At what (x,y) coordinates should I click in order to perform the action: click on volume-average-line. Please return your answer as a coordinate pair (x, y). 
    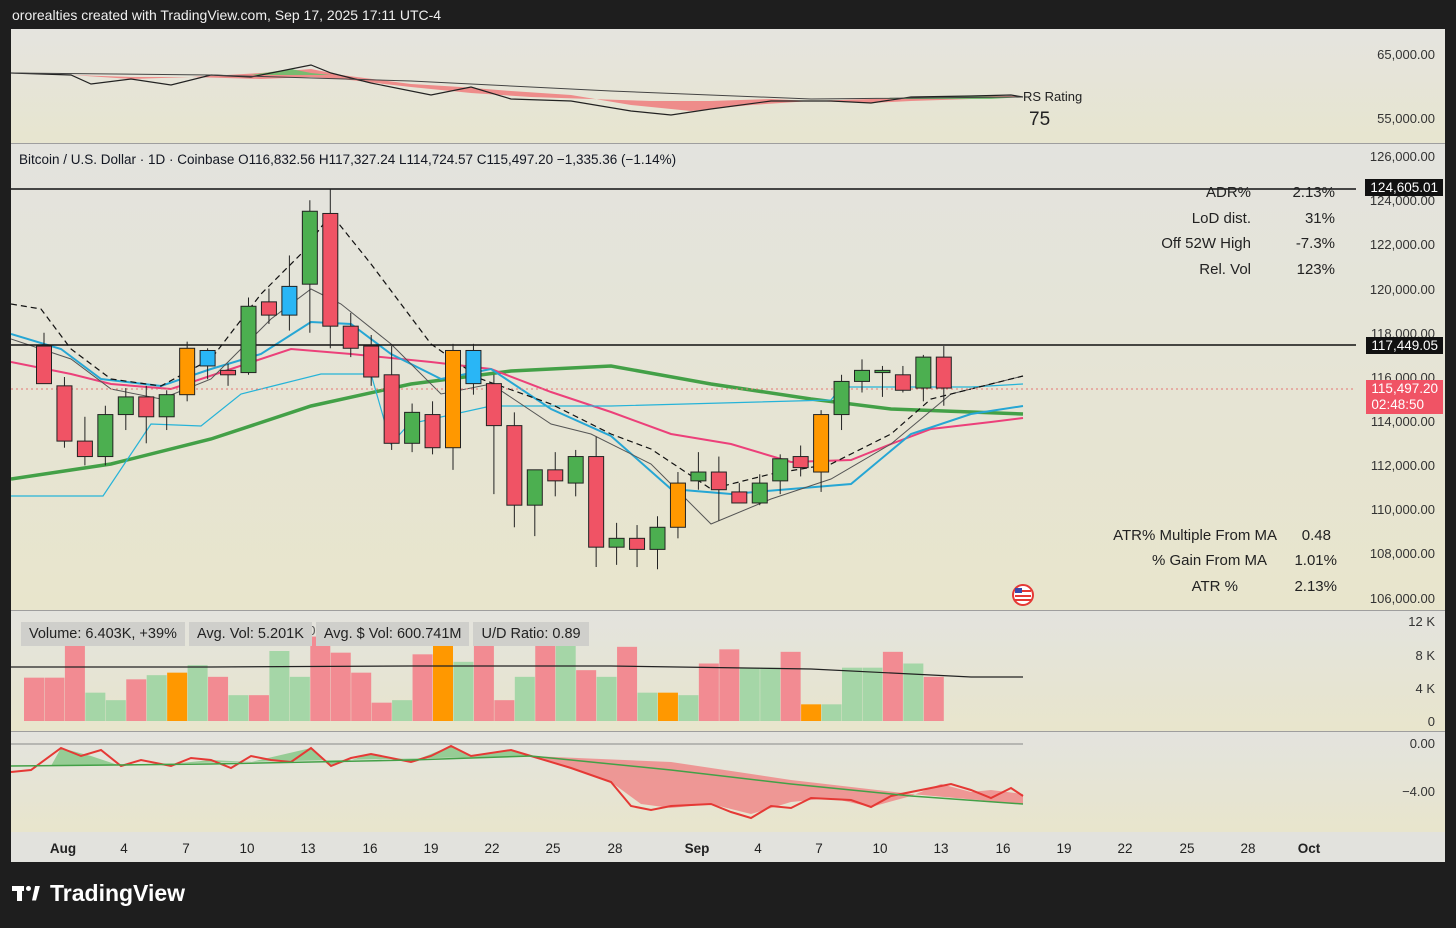
    Looking at the image, I should click on (517, 671).